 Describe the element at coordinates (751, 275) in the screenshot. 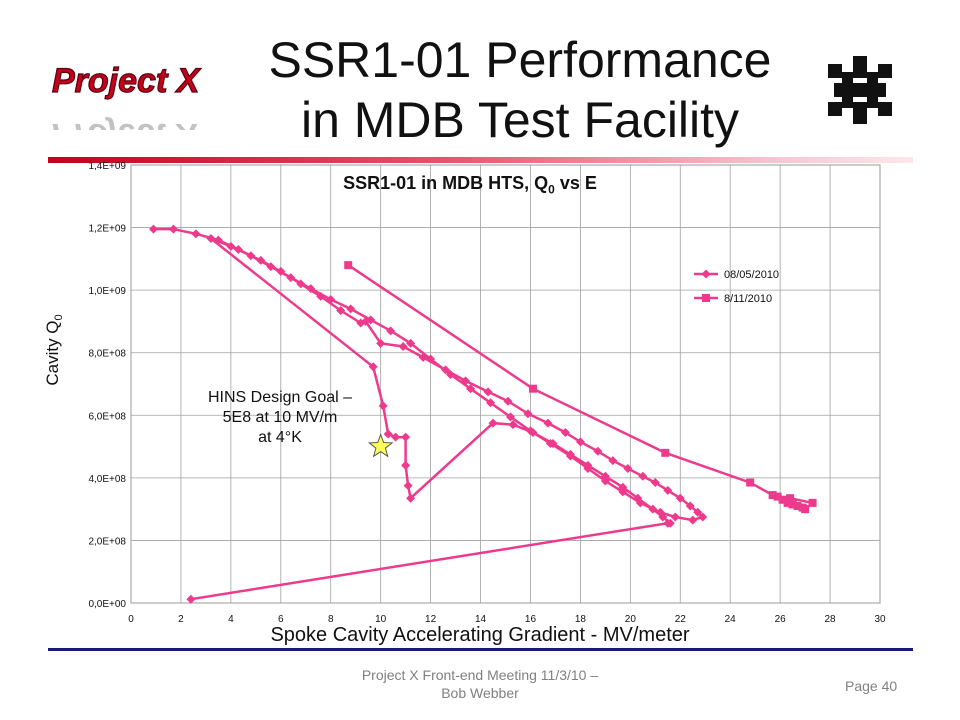

I see `legend-label: 08/05/2010` at that location.